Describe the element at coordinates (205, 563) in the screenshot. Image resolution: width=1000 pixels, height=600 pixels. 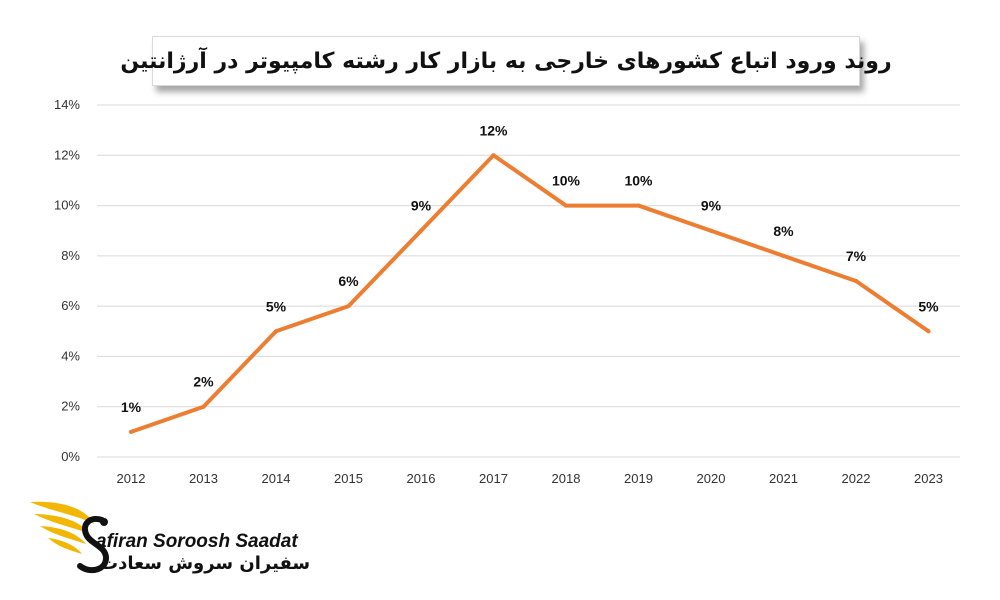
I see `brand-name-persian: سفیران سروش سعادت` at that location.